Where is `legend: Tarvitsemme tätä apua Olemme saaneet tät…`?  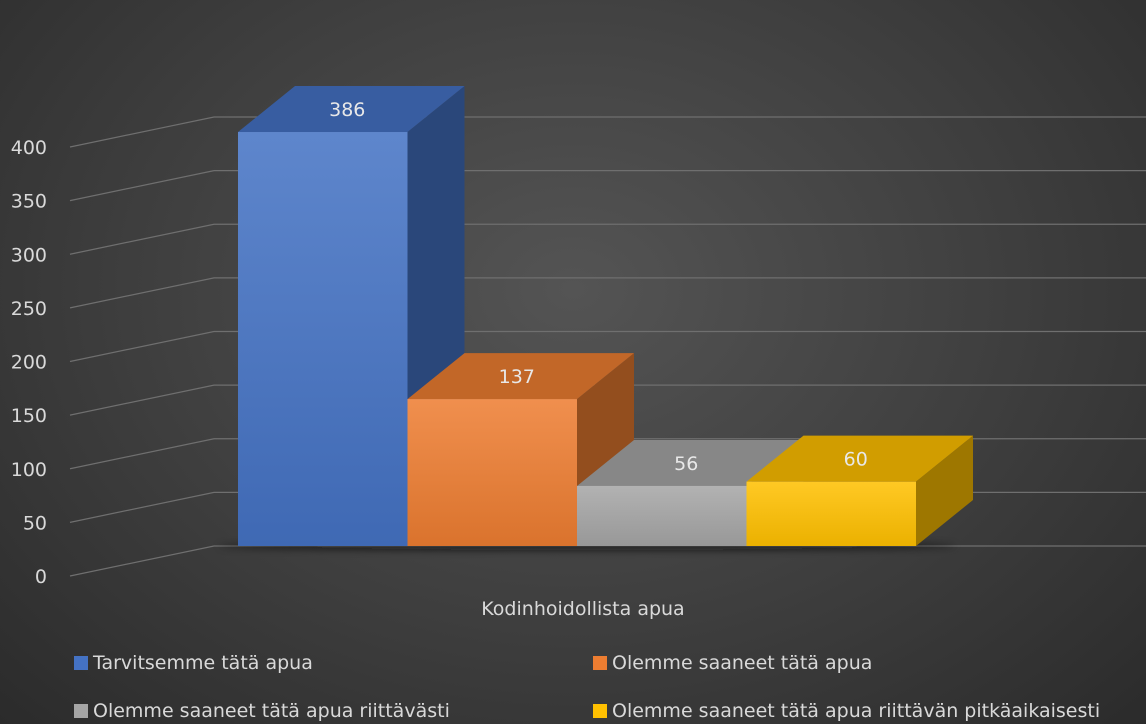
legend: Tarvitsemme tätä apua Olemme saaneet tät… is located at coordinates (573, 682).